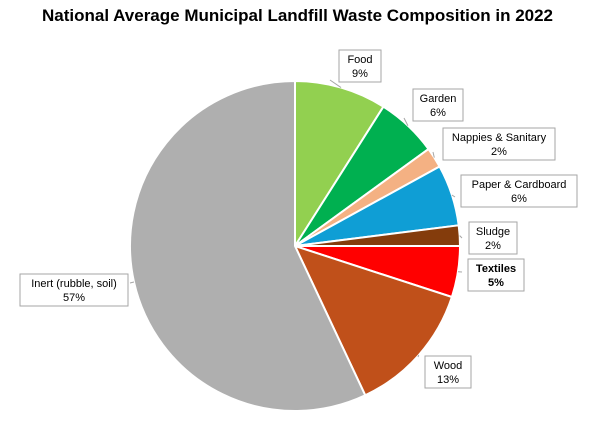 The height and width of the screenshot is (430, 595). I want to click on label-category: Food, so click(359, 60).